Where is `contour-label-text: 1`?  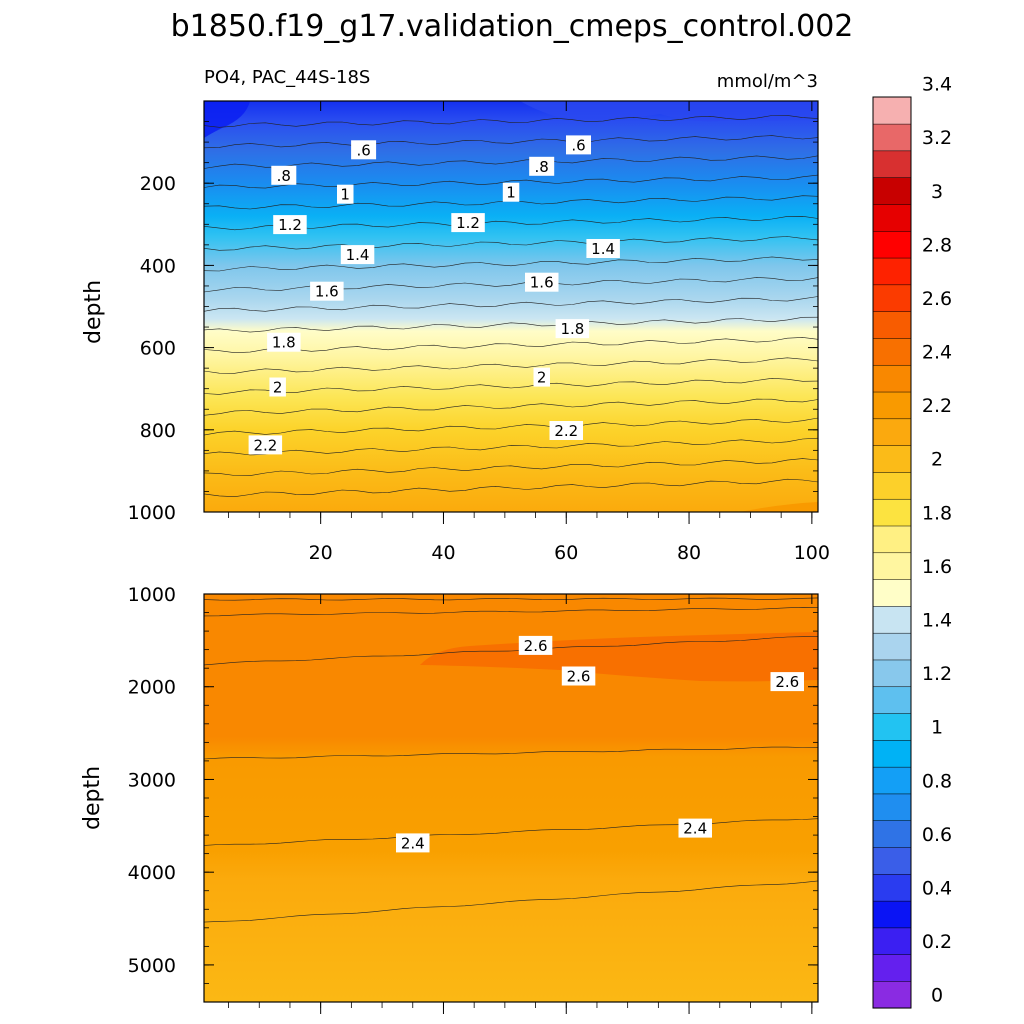
contour-label-text: 1 is located at coordinates (345, 195).